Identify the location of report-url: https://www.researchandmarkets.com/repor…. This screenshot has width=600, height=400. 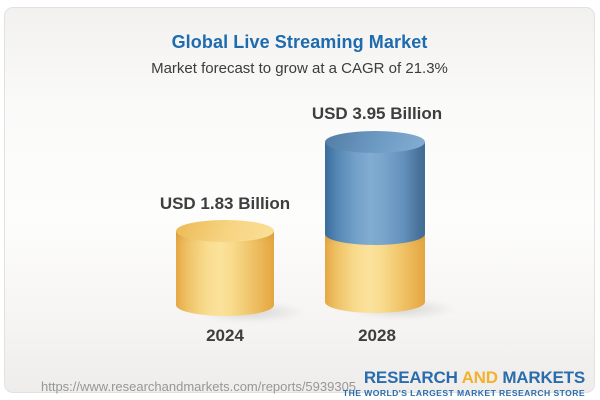
(199, 386).